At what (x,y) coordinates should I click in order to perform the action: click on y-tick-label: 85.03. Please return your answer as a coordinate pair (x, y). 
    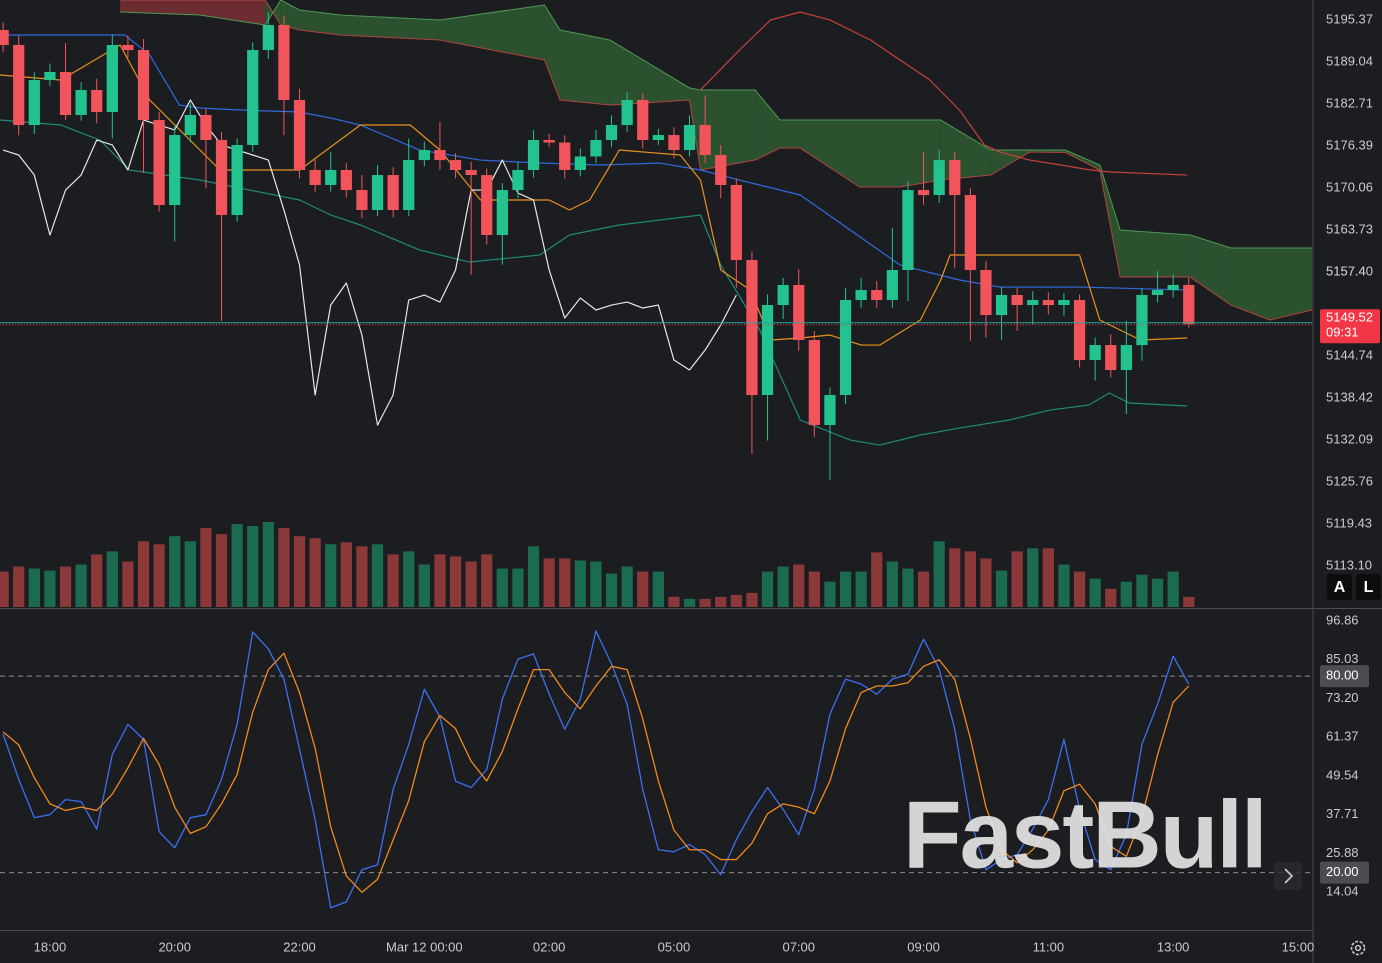
    Looking at the image, I should click on (1342, 658).